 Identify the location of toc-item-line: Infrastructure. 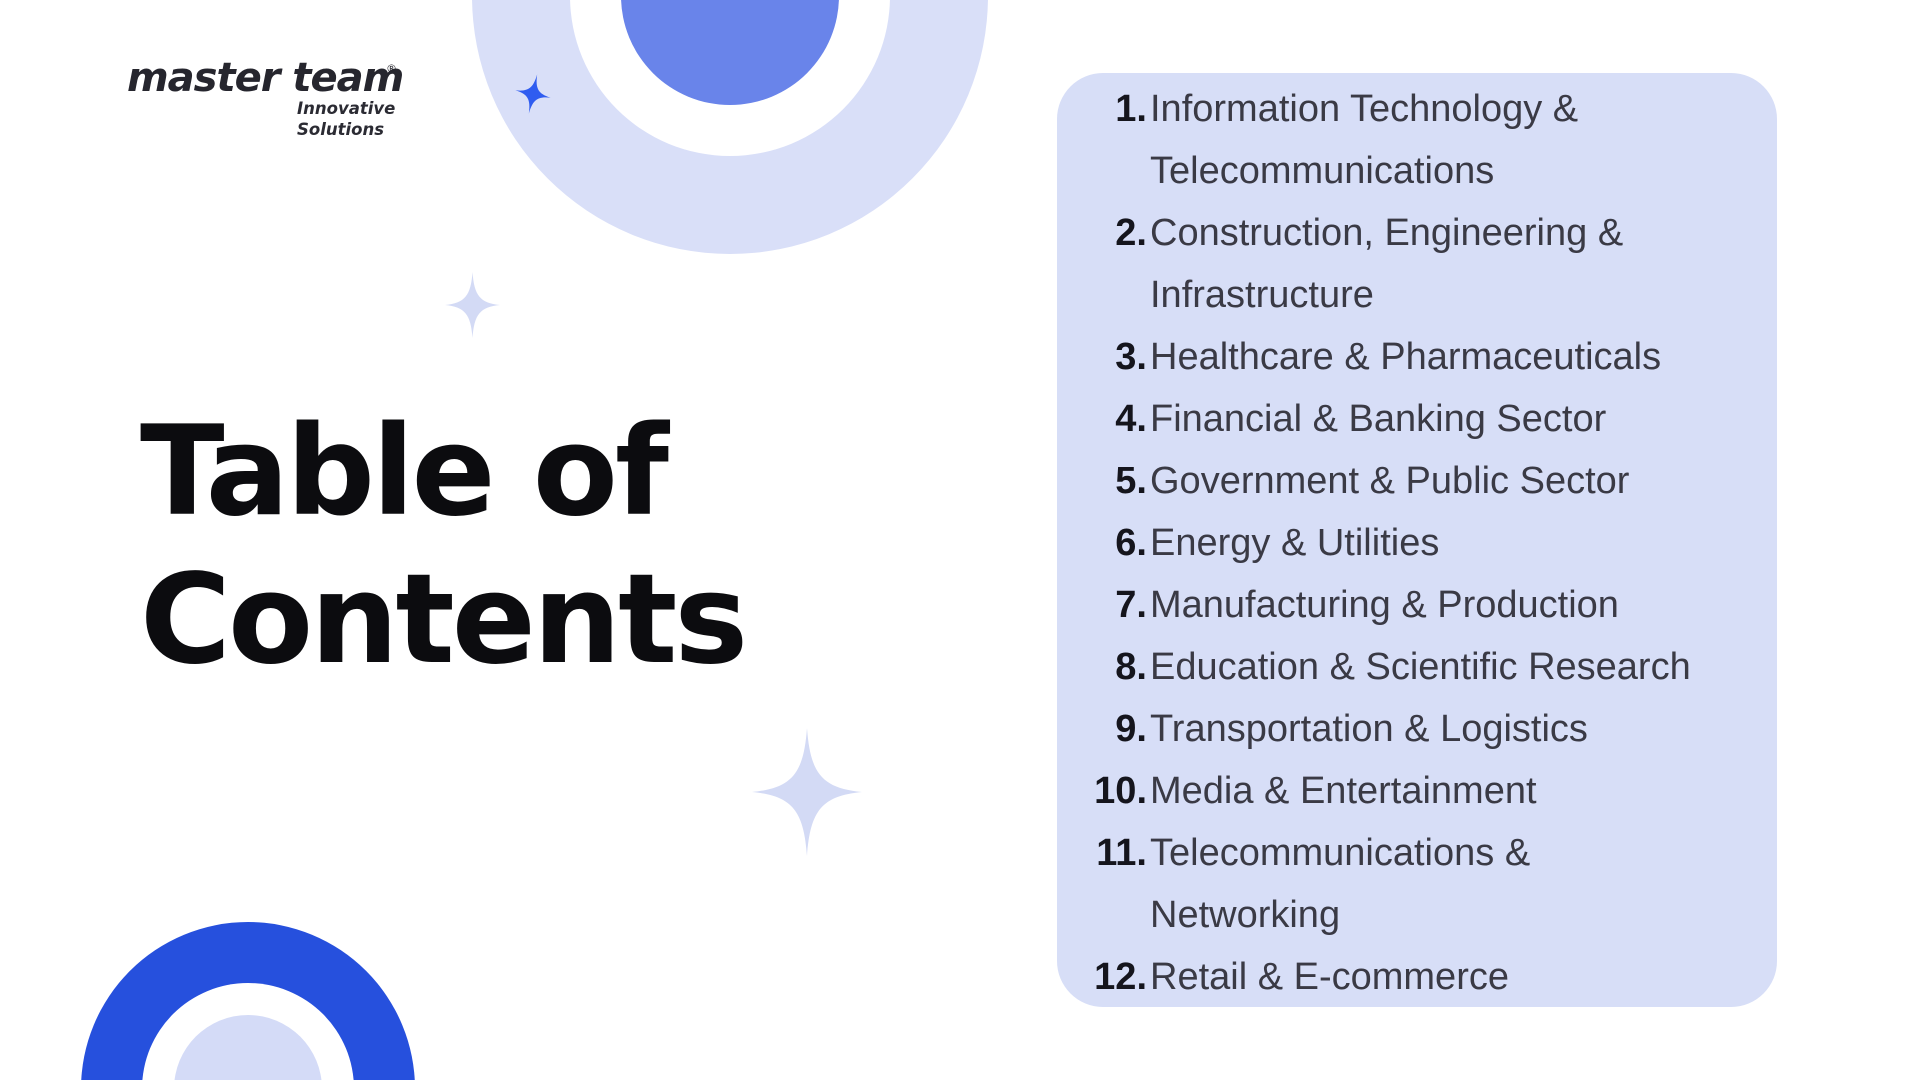
(1262, 295).